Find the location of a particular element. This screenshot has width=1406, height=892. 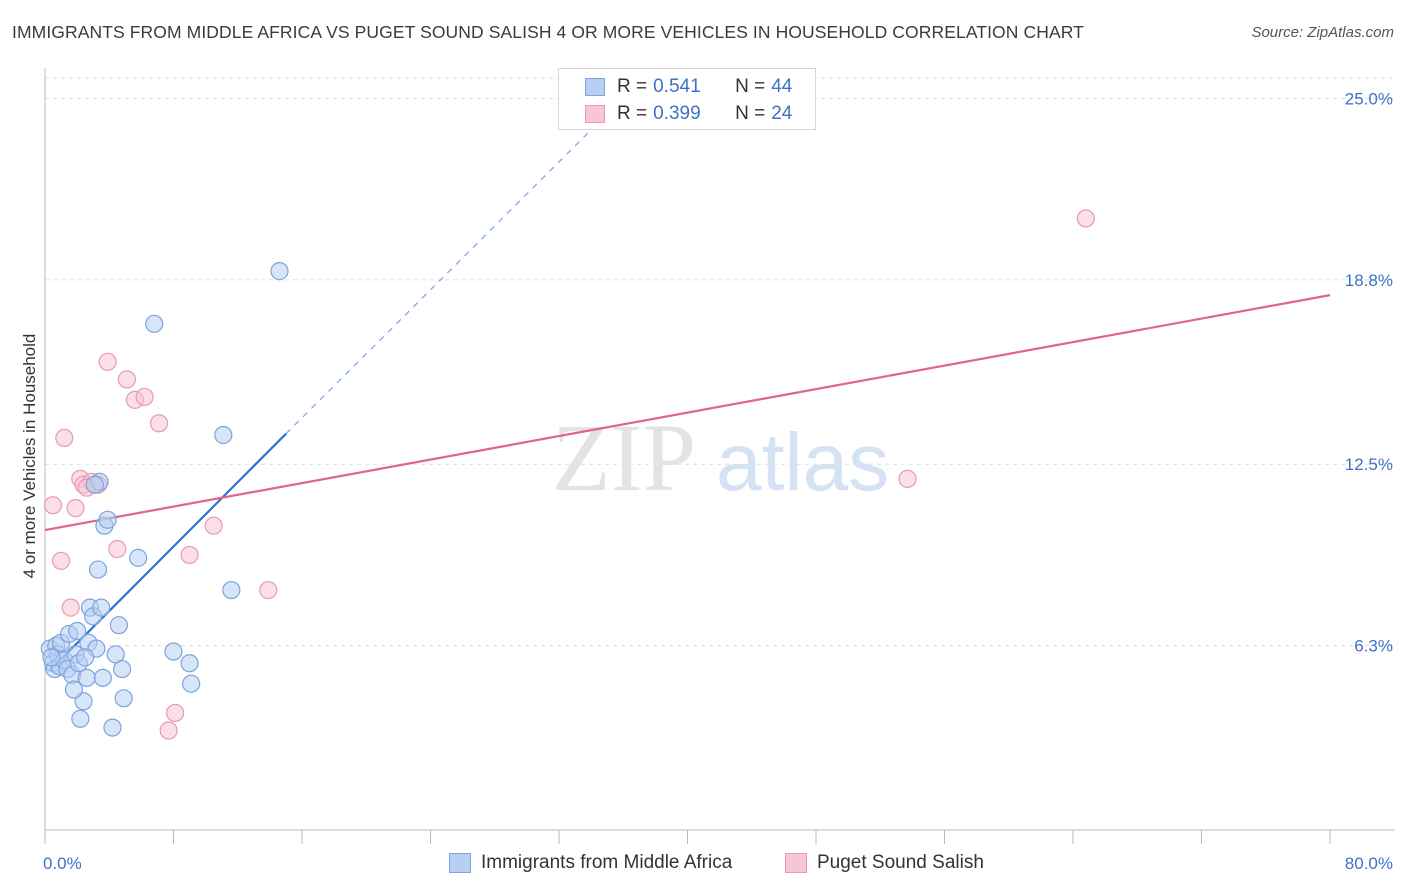

watermark: ZIP atlas is located at coordinates (720, 457).